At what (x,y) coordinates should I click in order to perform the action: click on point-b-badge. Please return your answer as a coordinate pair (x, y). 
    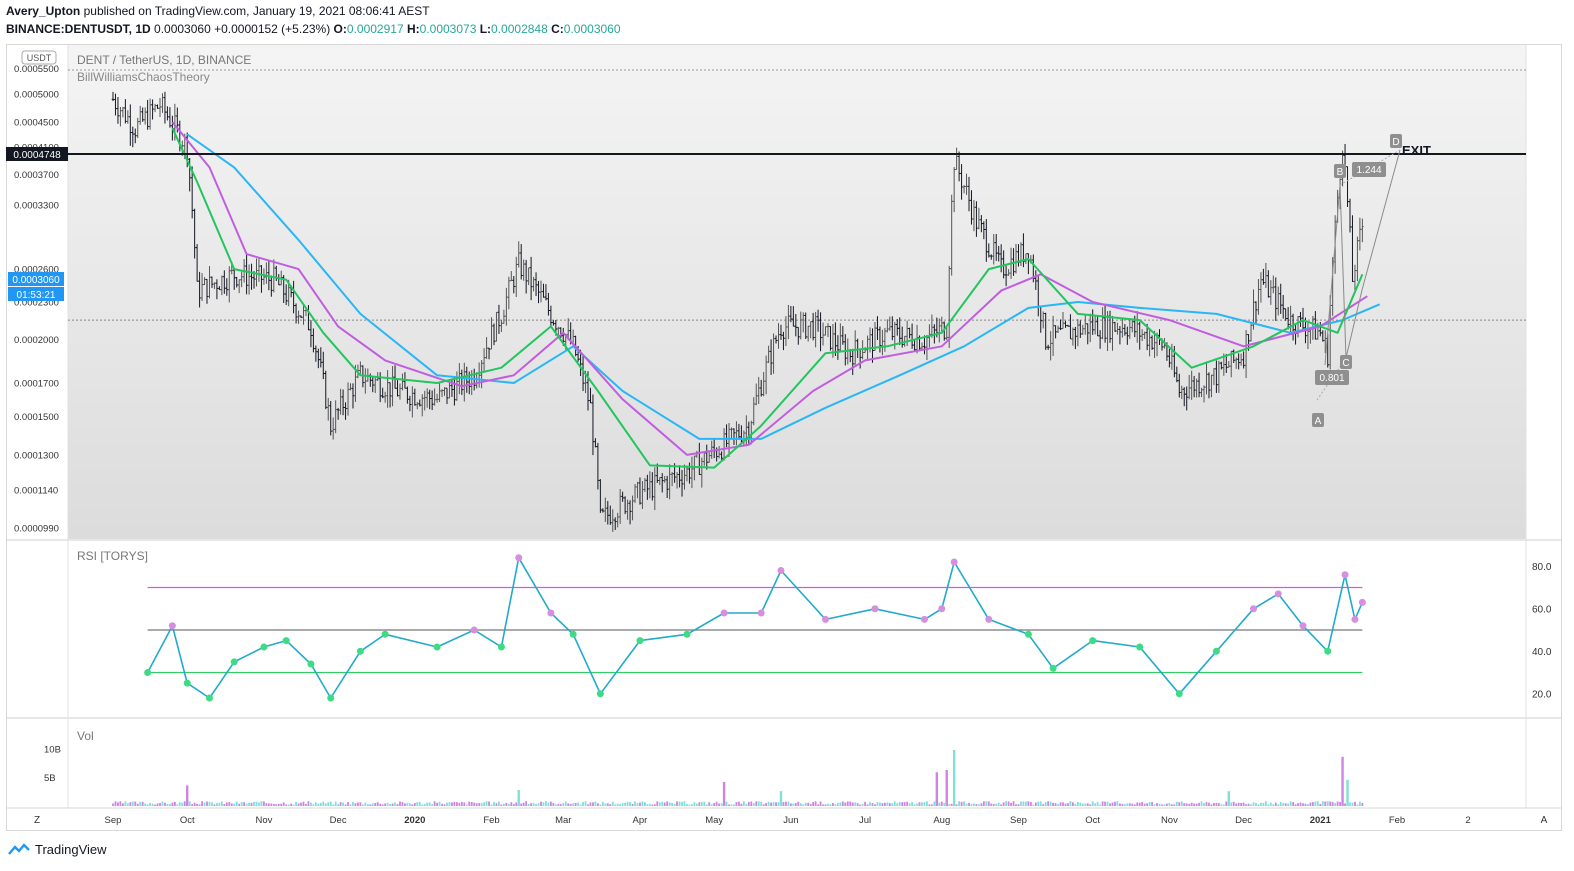
    Looking at the image, I should click on (1340, 171).